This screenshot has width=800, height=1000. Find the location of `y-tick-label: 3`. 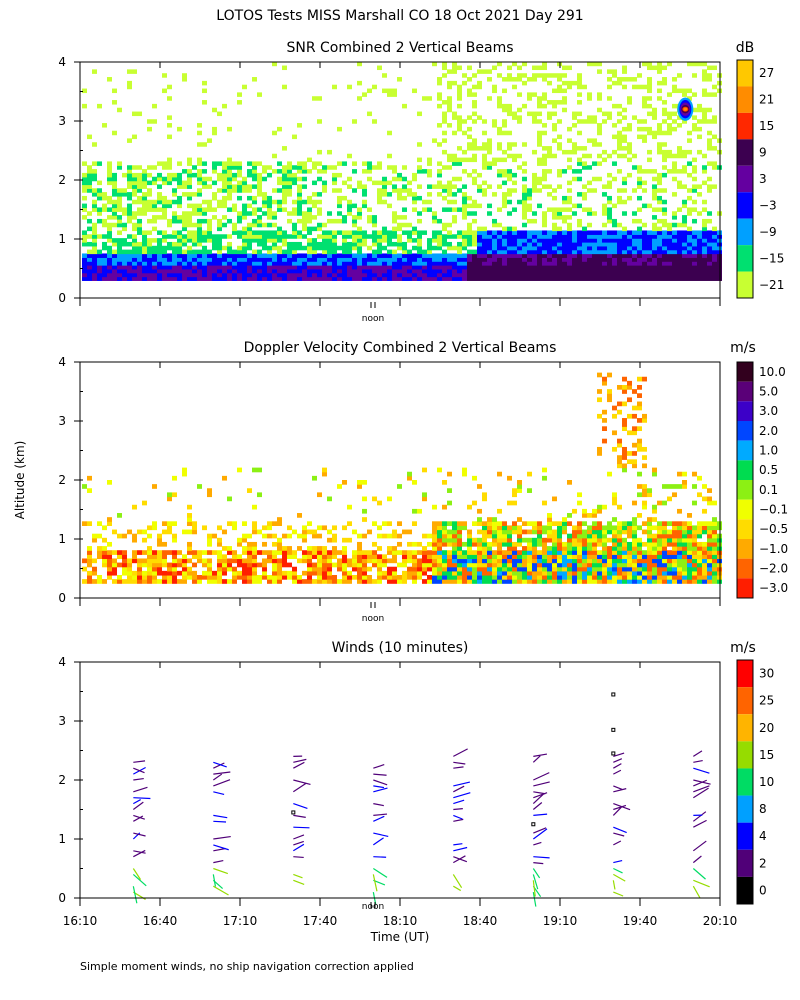

y-tick-label: 3 is located at coordinates (62, 421).